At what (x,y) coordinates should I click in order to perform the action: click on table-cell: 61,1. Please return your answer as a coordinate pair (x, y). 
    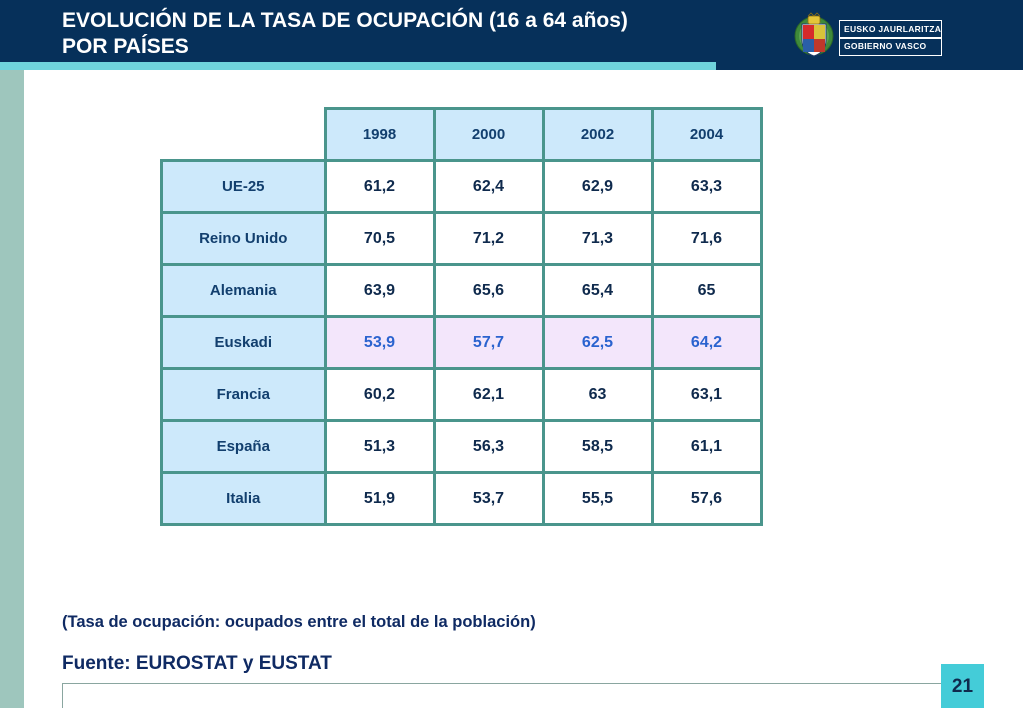
    Looking at the image, I should click on (706, 446).